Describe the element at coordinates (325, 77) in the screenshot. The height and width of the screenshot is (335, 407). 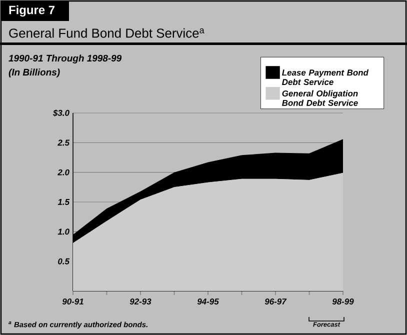
I see `legend-label: Lease Payment Bond Debt Service` at that location.